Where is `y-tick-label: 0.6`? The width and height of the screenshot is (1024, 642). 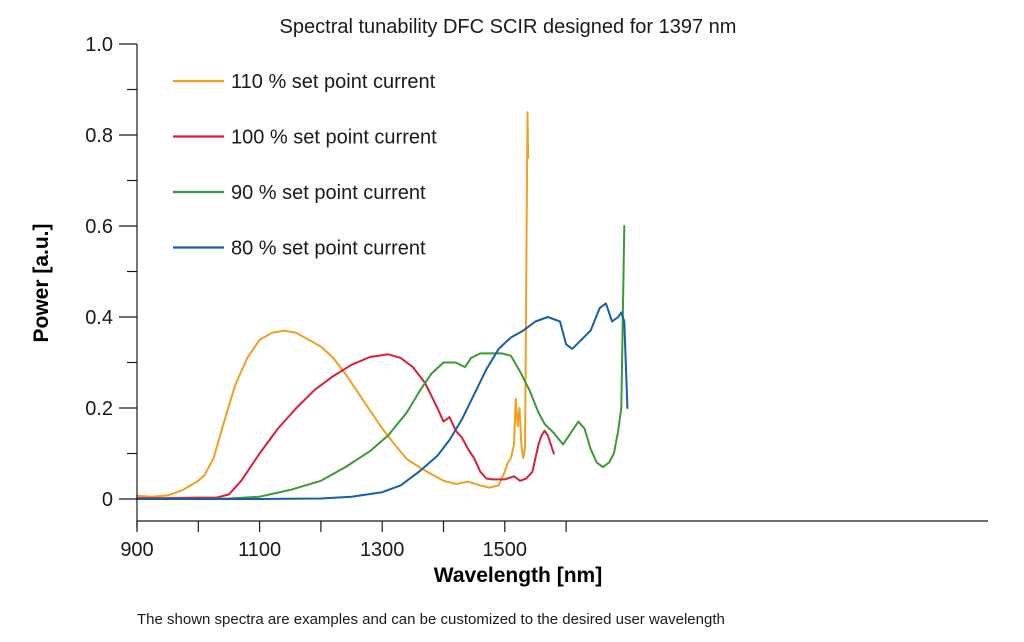 y-tick-label: 0.6 is located at coordinates (99, 227).